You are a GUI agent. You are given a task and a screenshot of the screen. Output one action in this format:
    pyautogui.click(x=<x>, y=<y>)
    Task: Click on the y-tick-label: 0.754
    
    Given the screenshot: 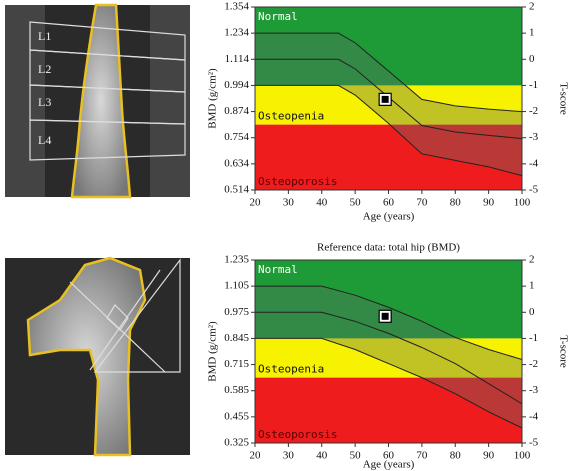 What is the action you would take?
    pyautogui.click(x=236, y=137)
    